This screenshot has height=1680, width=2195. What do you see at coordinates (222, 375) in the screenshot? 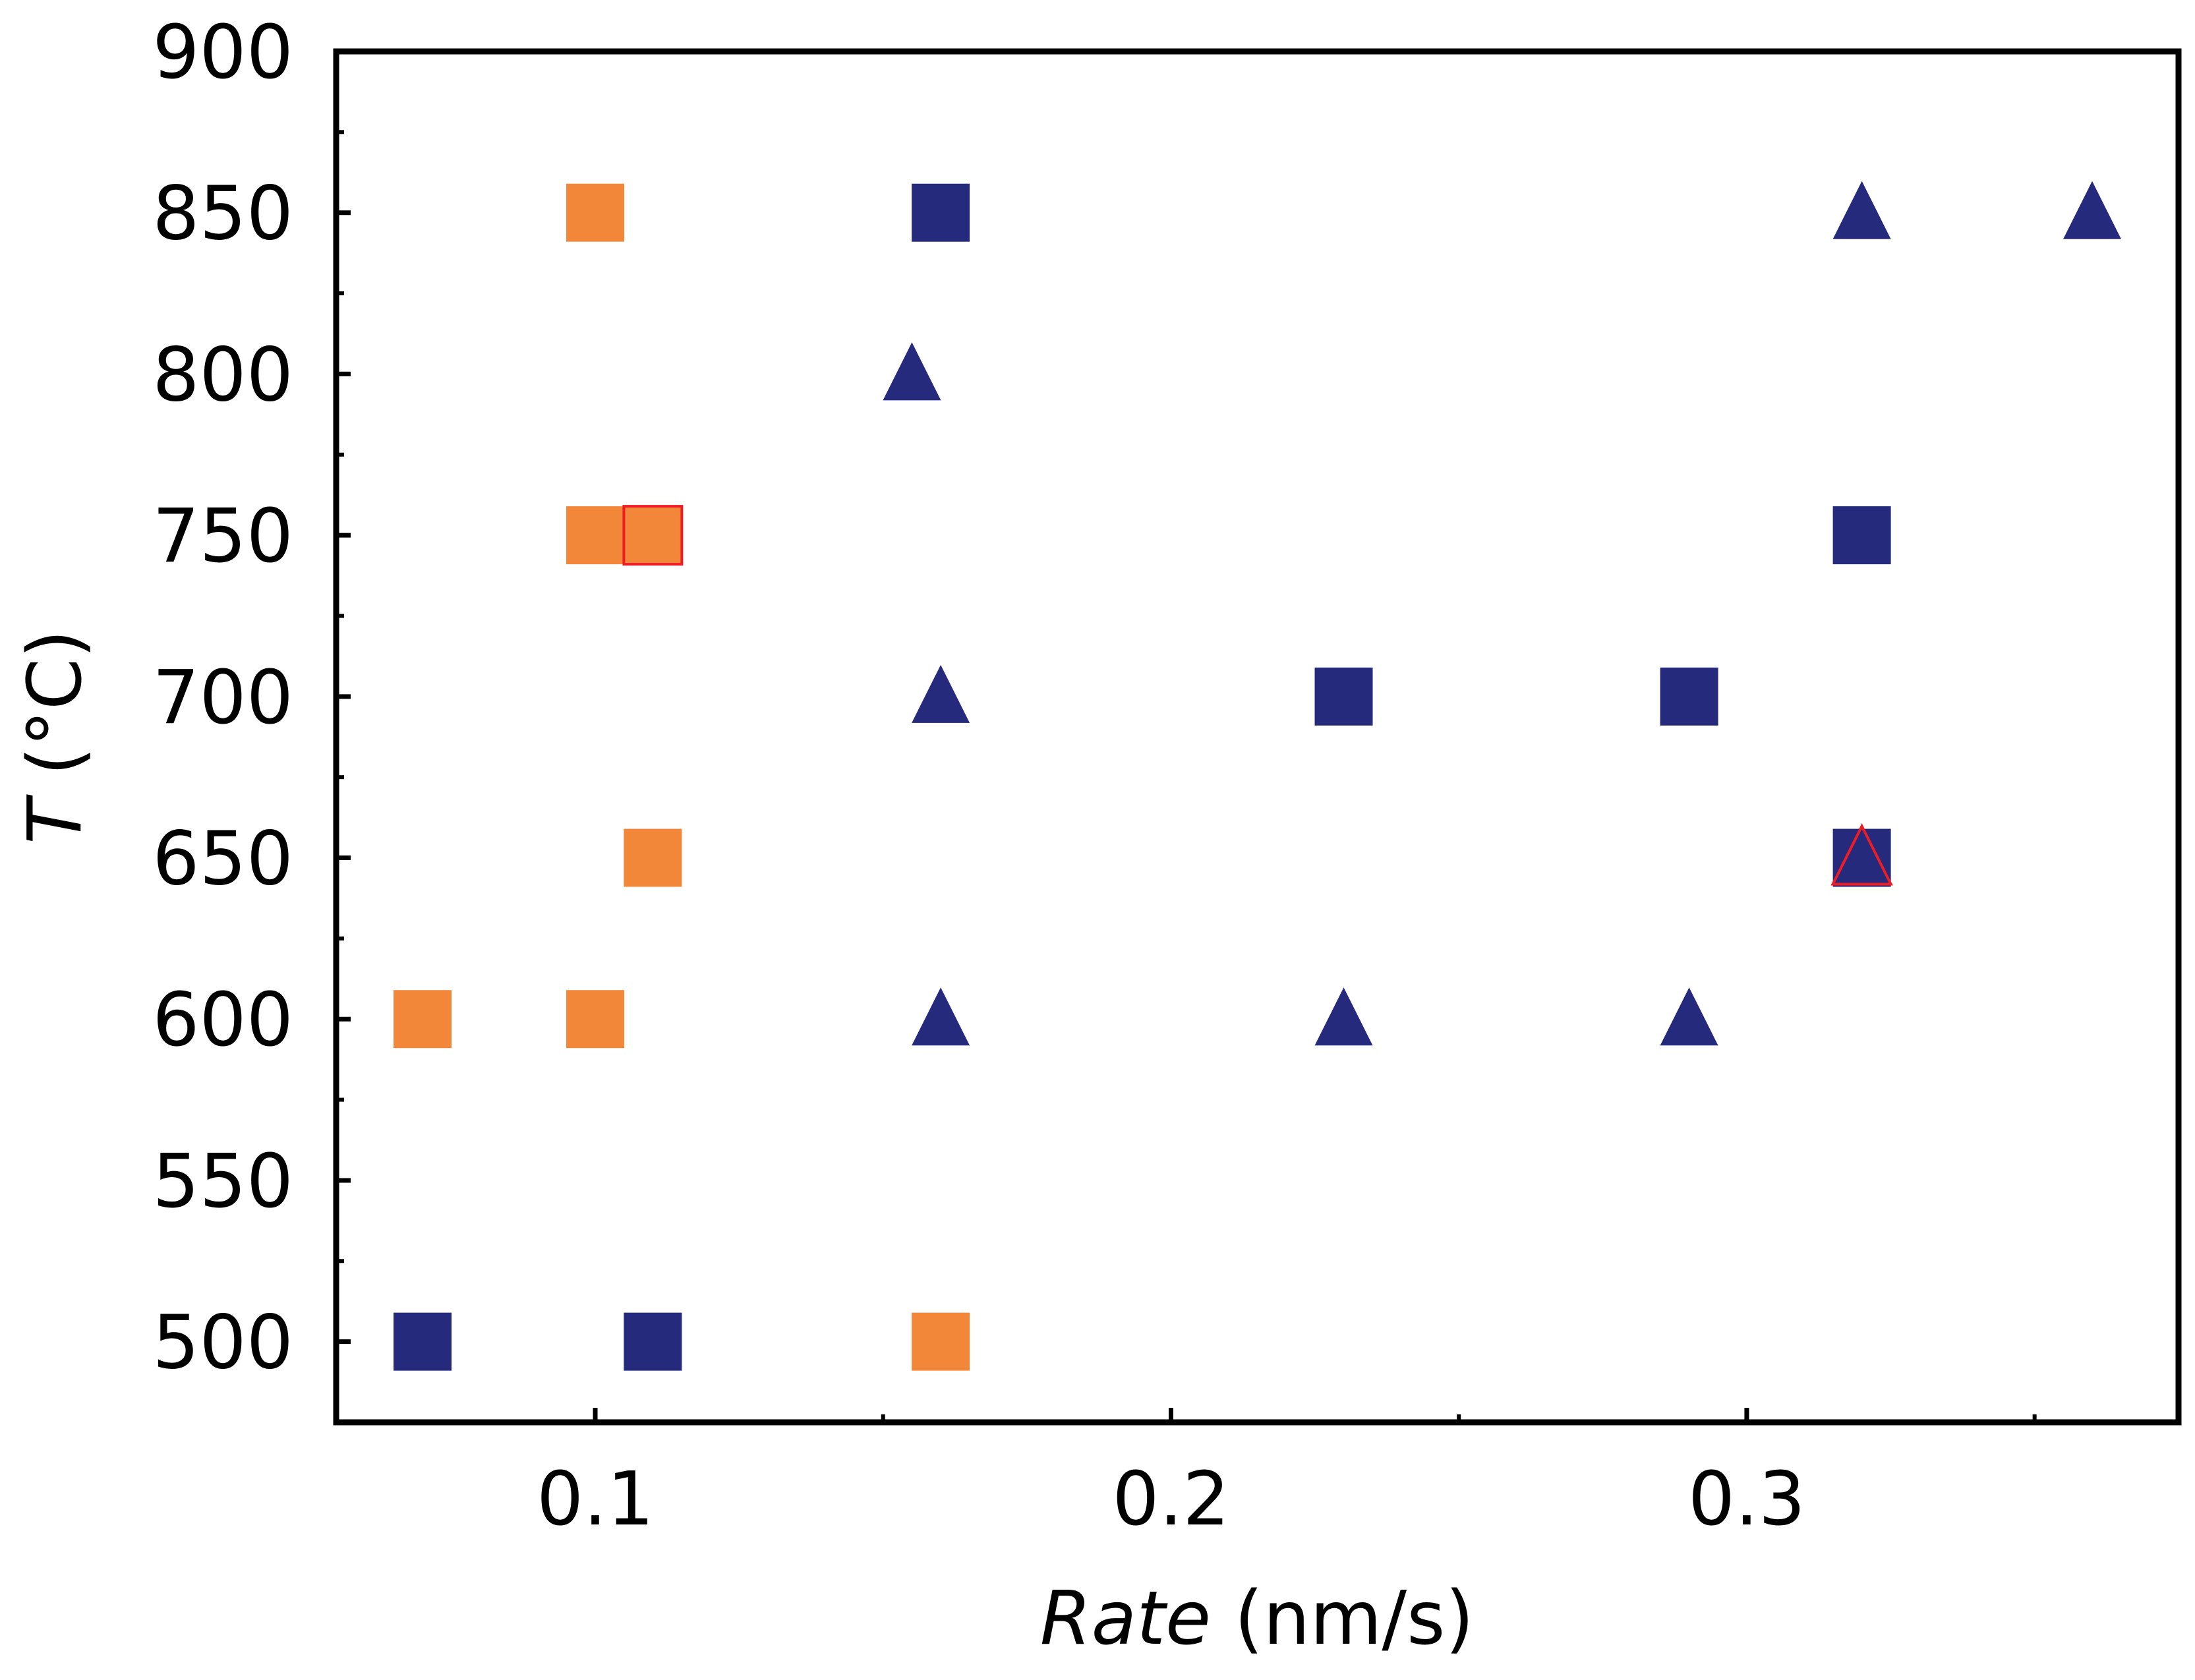
I see `y-tick-label: 800` at bounding box center [222, 375].